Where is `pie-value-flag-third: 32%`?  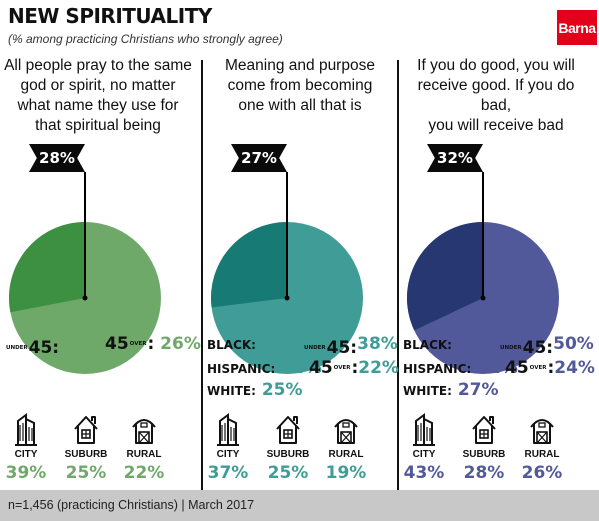
pie-value-flag-third: 32% is located at coordinates (455, 158).